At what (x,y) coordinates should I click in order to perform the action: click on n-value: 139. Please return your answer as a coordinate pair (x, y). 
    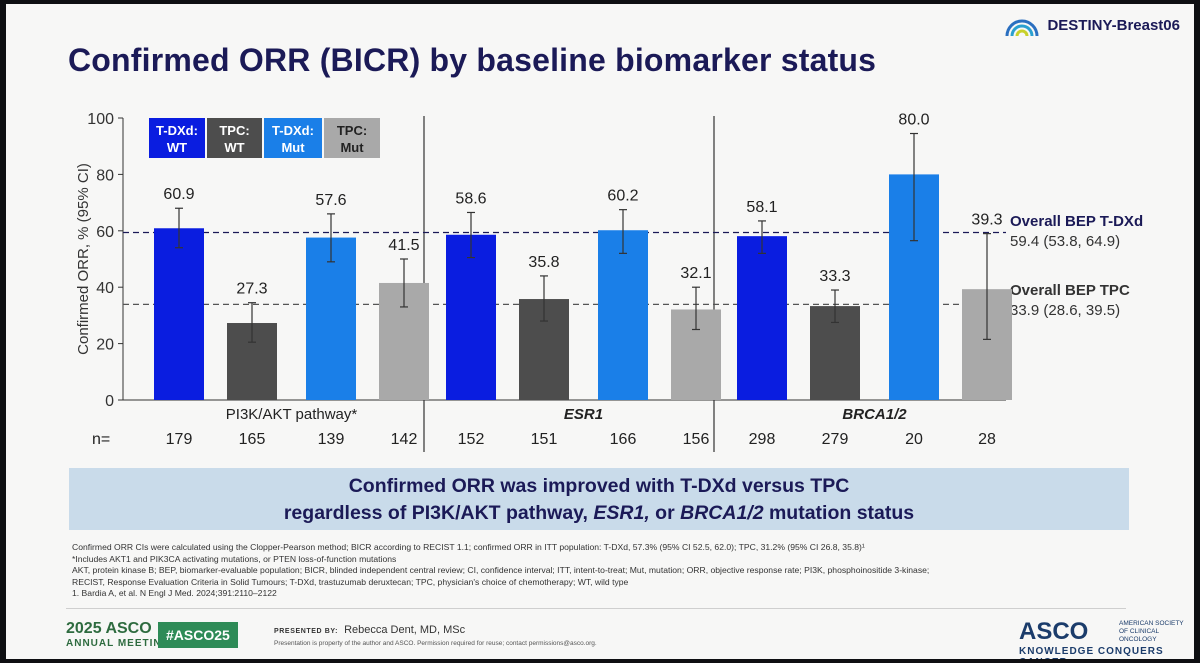
    Looking at the image, I should click on (331, 439).